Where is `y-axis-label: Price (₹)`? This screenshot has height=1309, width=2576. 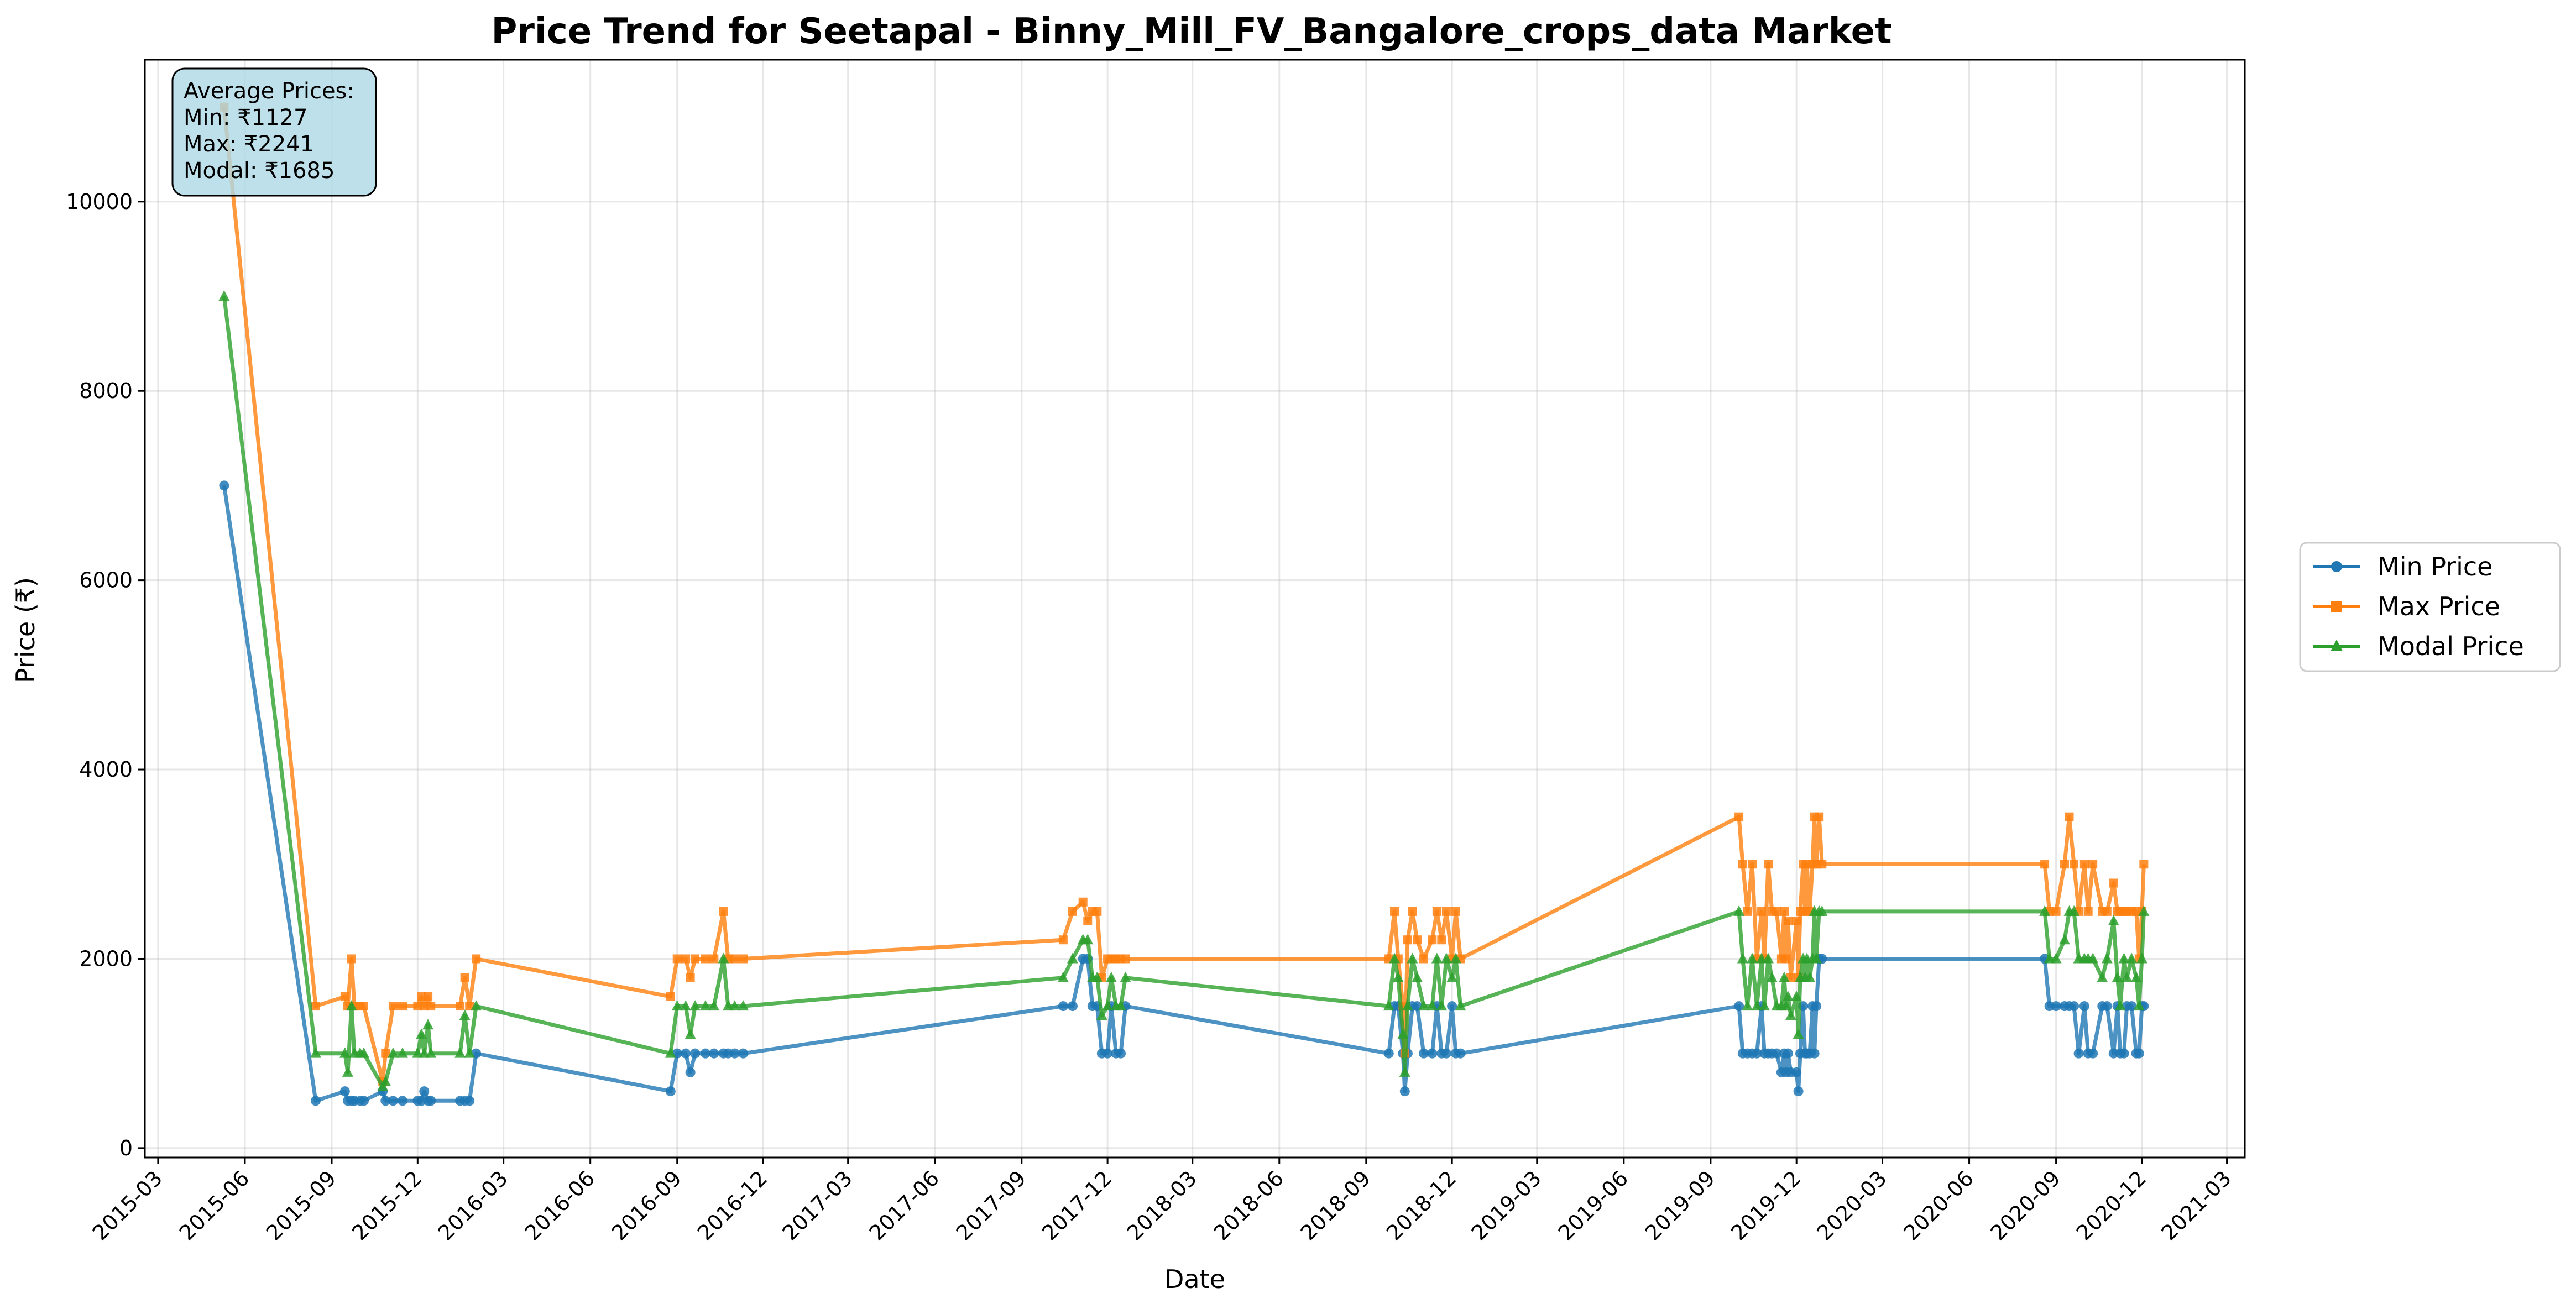 y-axis-label: Price (₹) is located at coordinates (25, 630).